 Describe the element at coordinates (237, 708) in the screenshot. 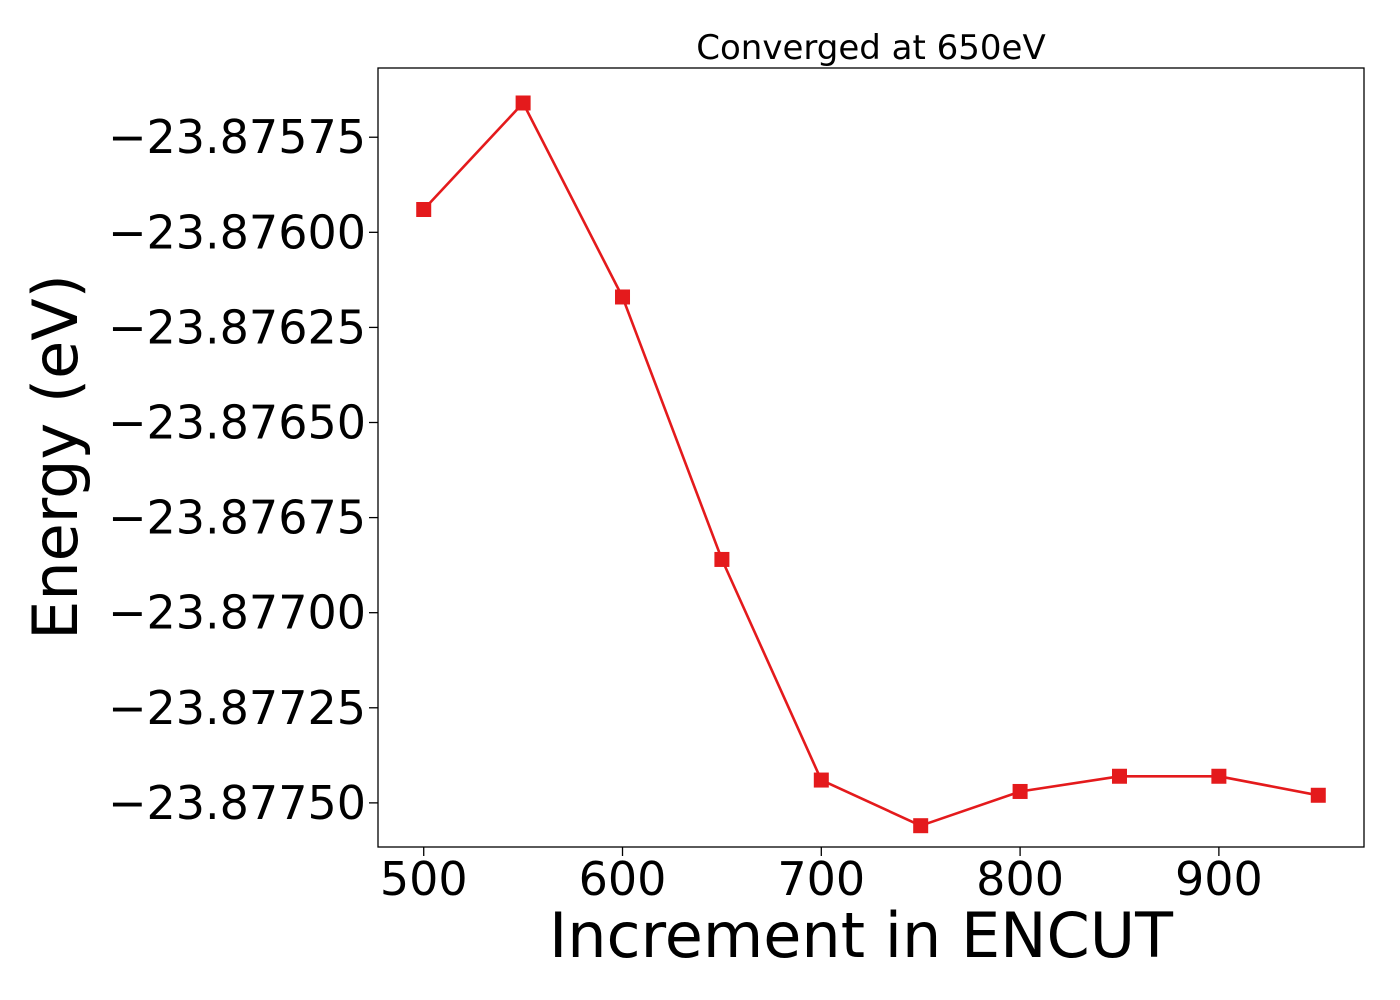

I see `y-tick-label: −23.87725` at that location.